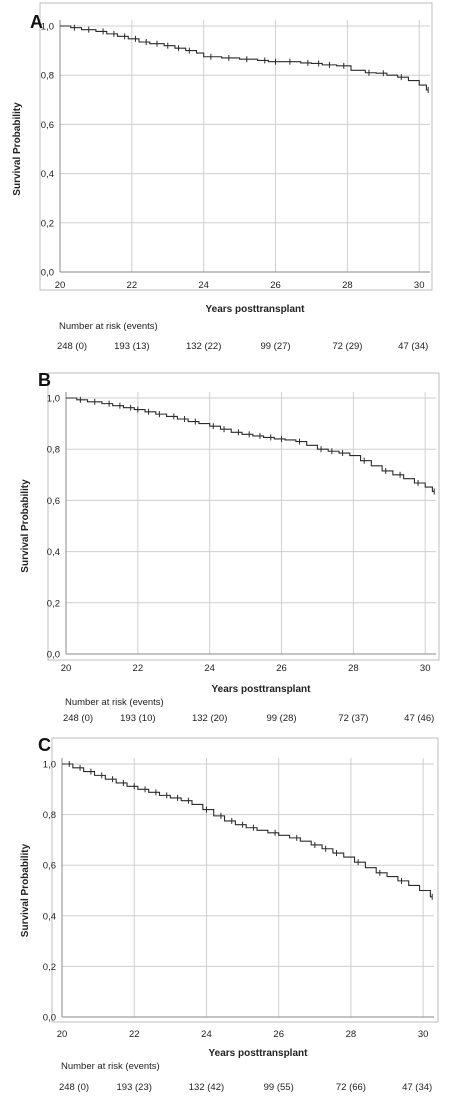 Image resolution: width=474 pixels, height=1114 pixels. What do you see at coordinates (419, 718) in the screenshot?
I see `risk-cell-30: 47 (46)` at bounding box center [419, 718].